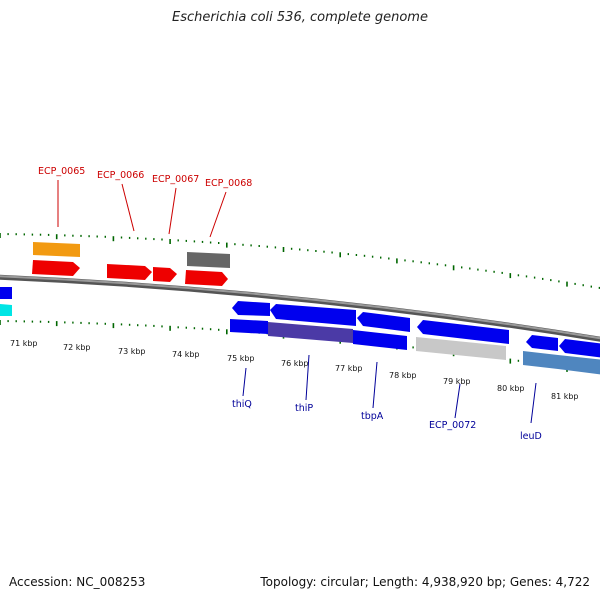  What do you see at coordinates (415, 338) in the screenshot?
I see `reverse-features` at bounding box center [415, 338].